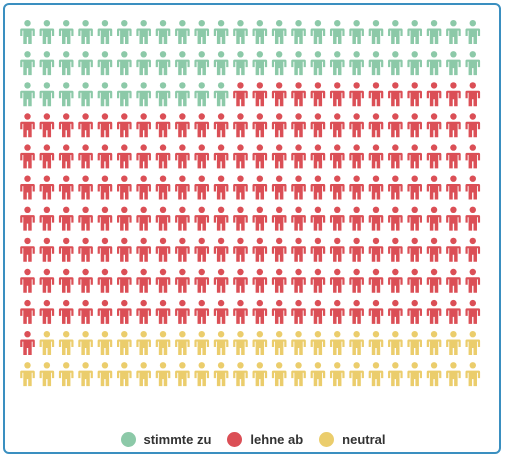  Describe the element at coordinates (352, 439) in the screenshot. I see `legend-item-neutral: neutral` at that location.